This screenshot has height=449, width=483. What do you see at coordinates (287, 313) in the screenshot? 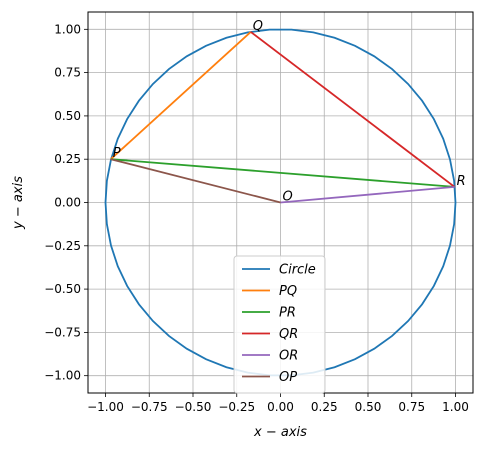
I see `legend-label: PR` at bounding box center [287, 313].